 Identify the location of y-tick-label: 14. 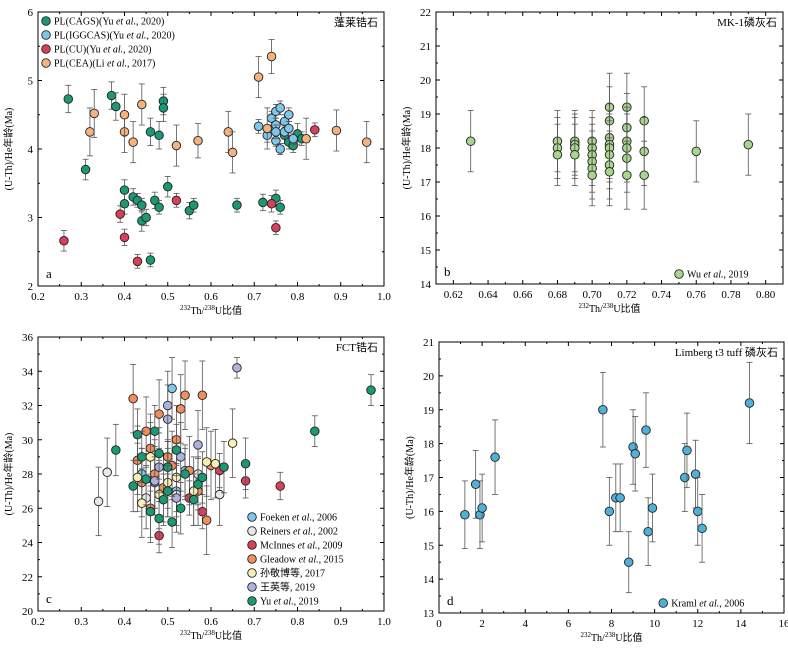
(426, 285).